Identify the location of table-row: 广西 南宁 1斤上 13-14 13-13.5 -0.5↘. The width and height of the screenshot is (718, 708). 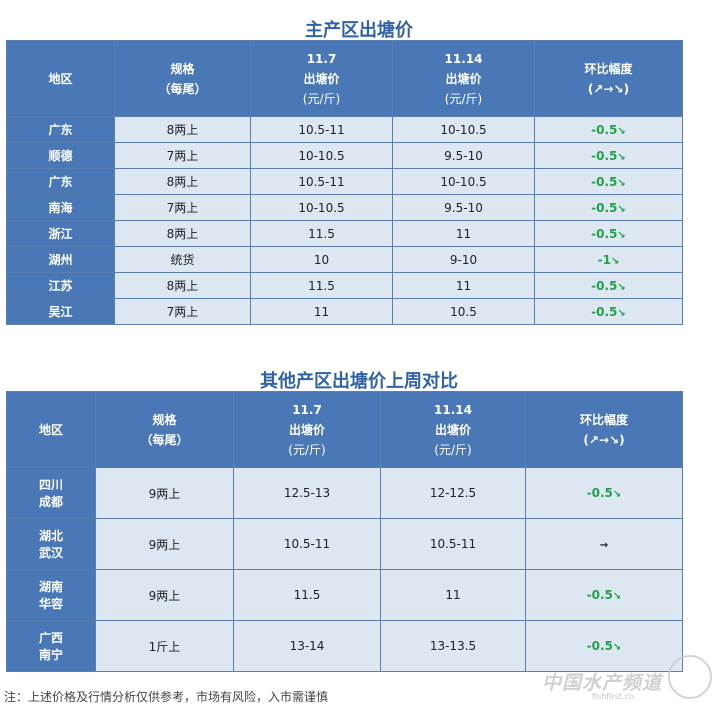
(344, 646).